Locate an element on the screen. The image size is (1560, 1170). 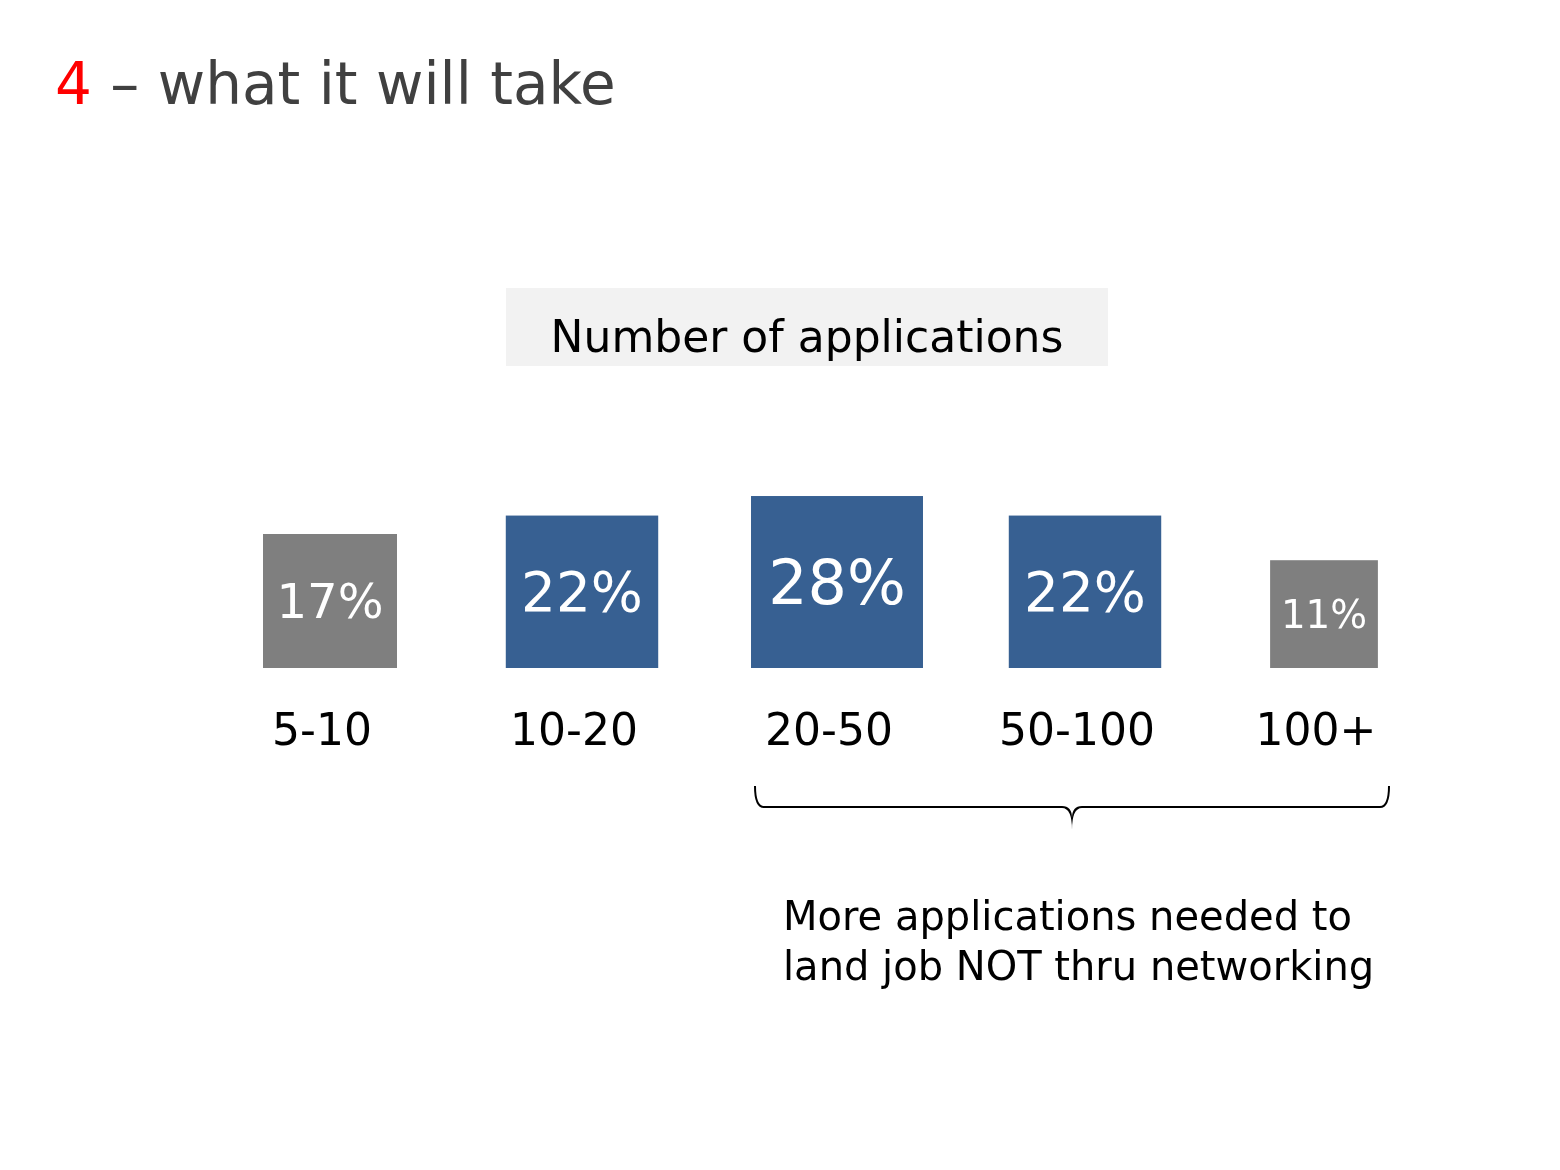
category-label: 20-50 is located at coordinates (829, 729).